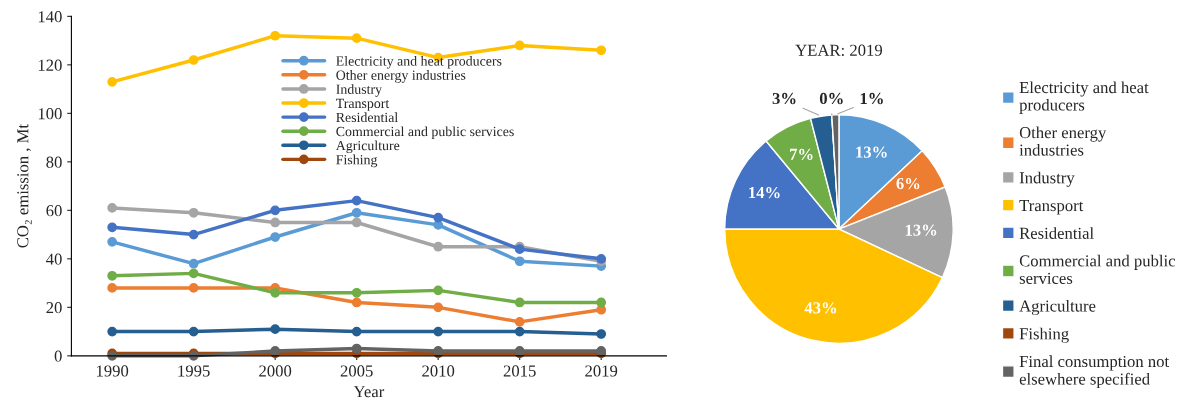 The width and height of the screenshot is (1190, 409). Describe the element at coordinates (831, 98) in the screenshot. I see `text: 0%` at that location.